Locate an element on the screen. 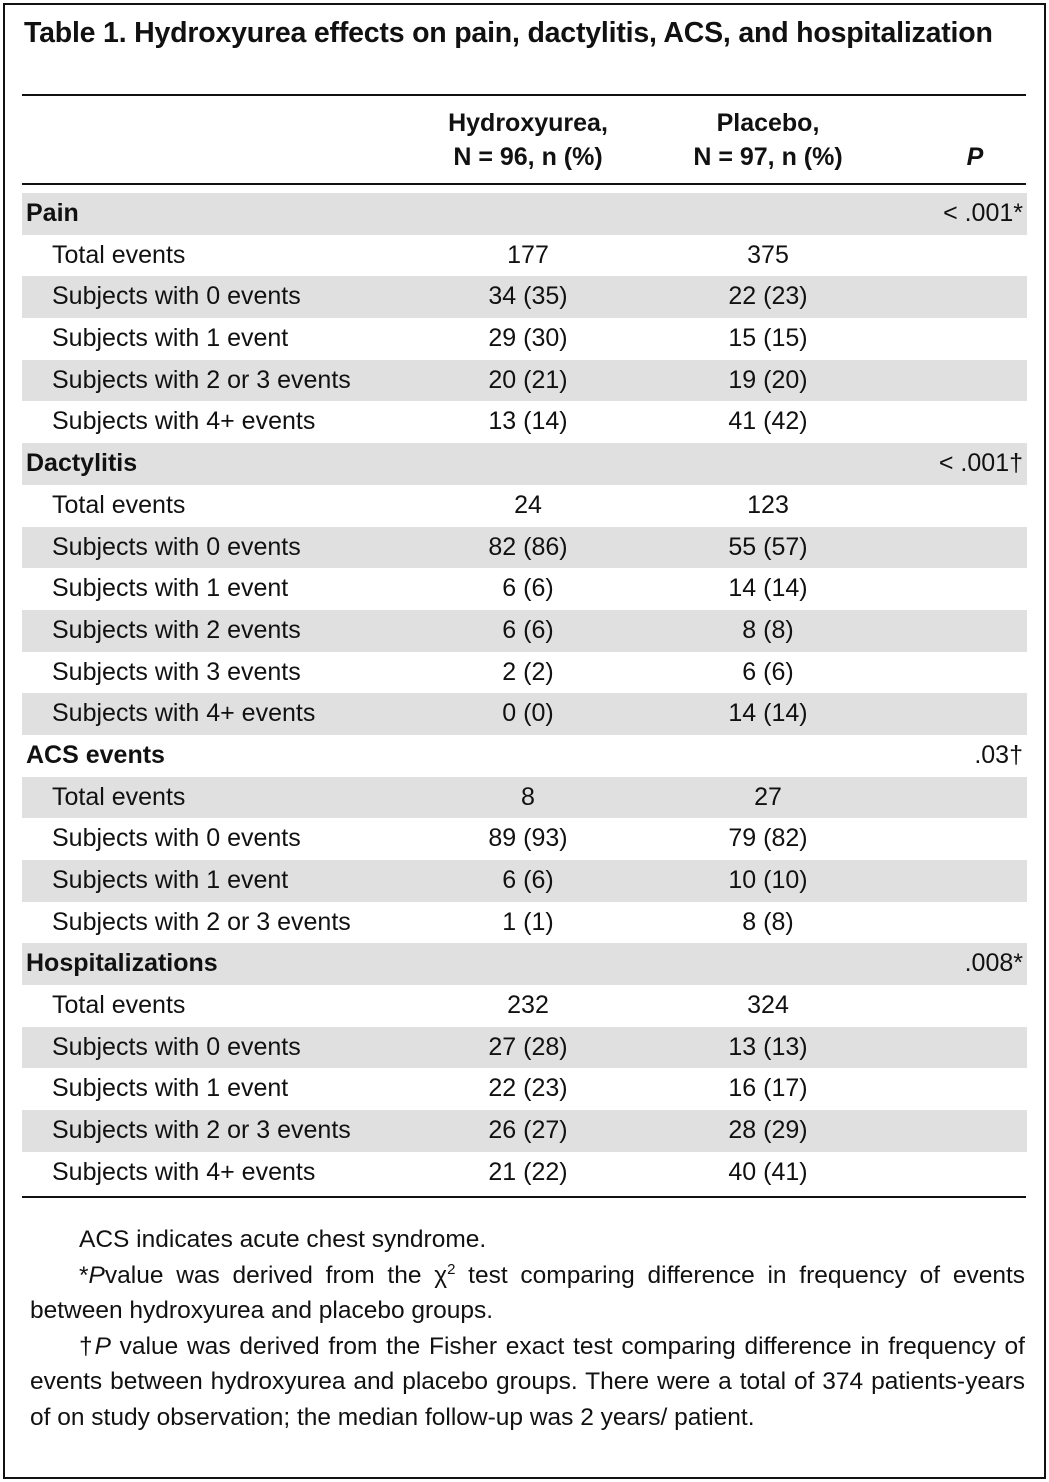 The height and width of the screenshot is (1482, 1049). hydroxyurea-value: 2 (2) is located at coordinates (528, 671).